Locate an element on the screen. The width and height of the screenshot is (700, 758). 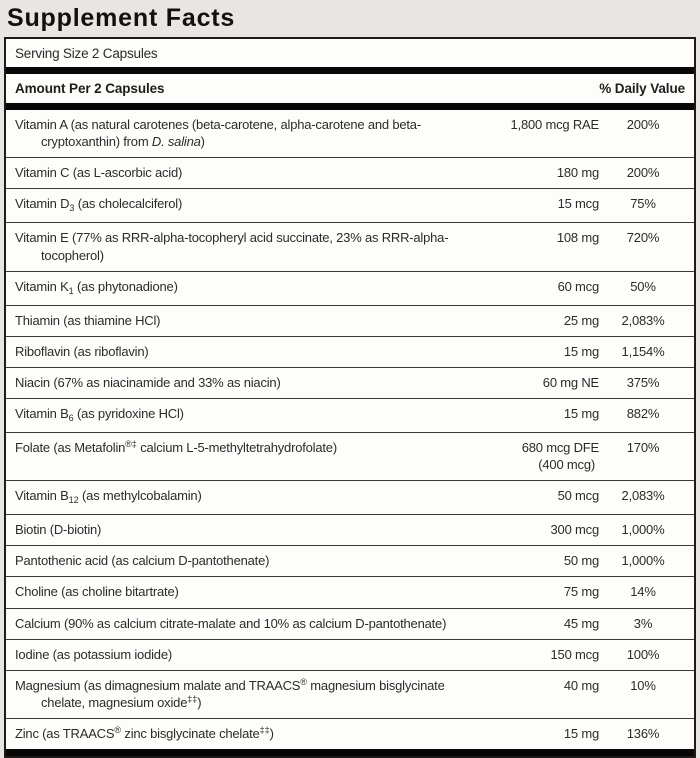
ingredient-name: Choline (as choline bitartrate) is located at coordinates (97, 592).